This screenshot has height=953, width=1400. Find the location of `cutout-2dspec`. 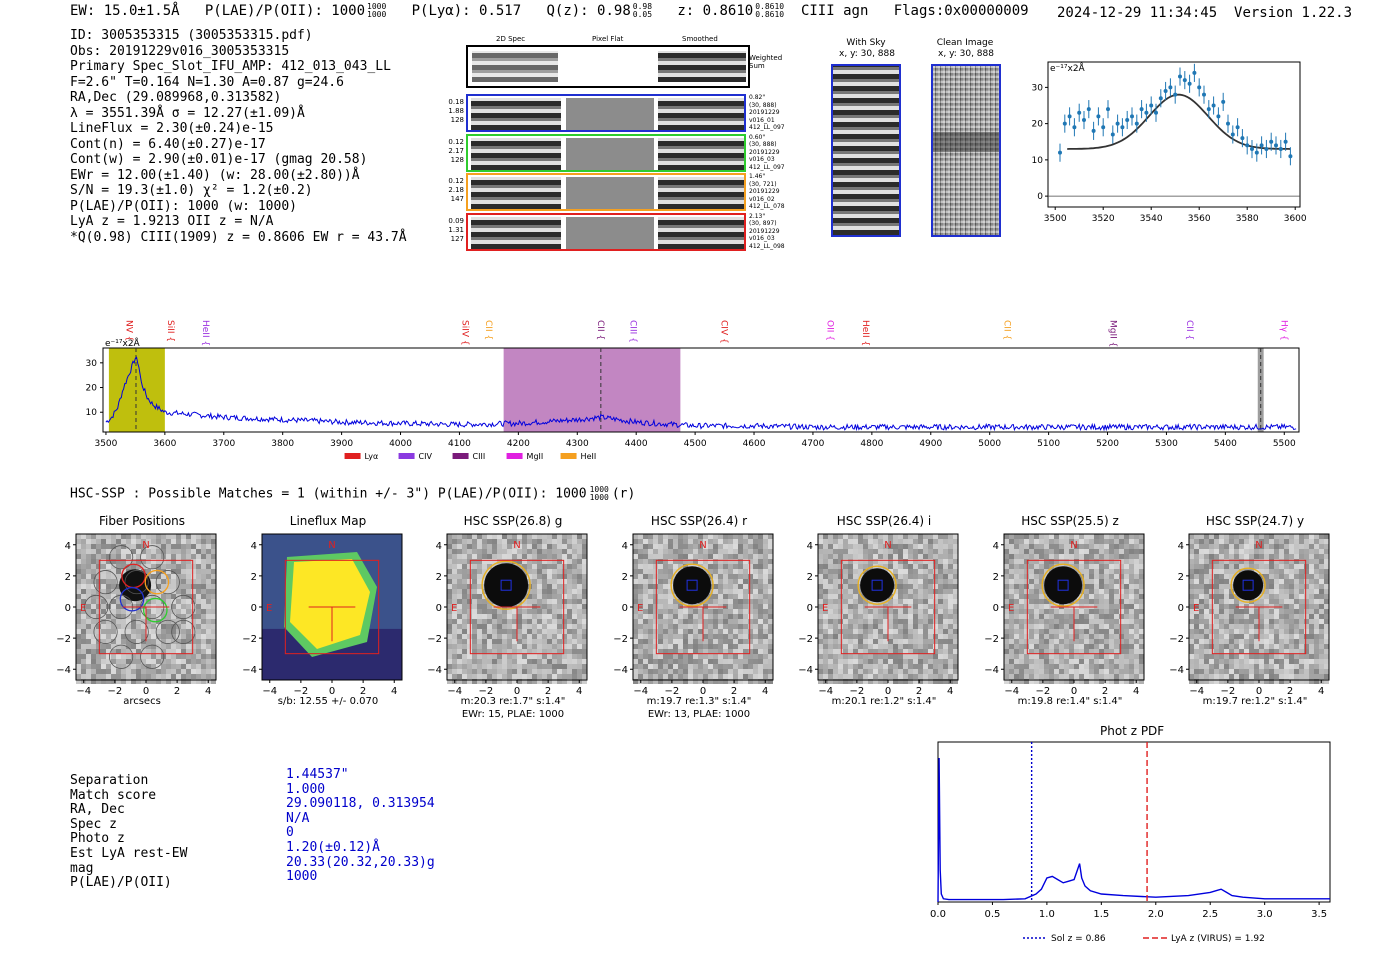

cutout-2dspec is located at coordinates (516, 153).